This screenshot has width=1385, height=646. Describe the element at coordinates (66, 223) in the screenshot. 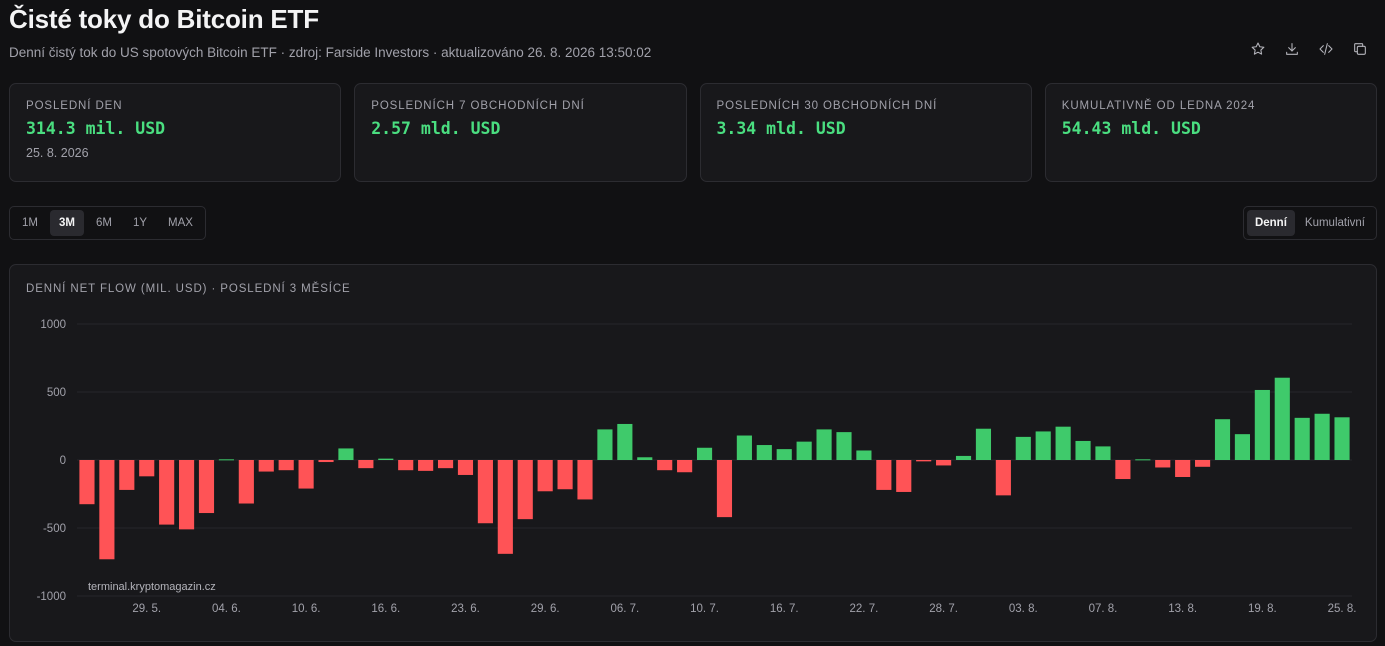

I see `range-button-3m: 3M` at that location.